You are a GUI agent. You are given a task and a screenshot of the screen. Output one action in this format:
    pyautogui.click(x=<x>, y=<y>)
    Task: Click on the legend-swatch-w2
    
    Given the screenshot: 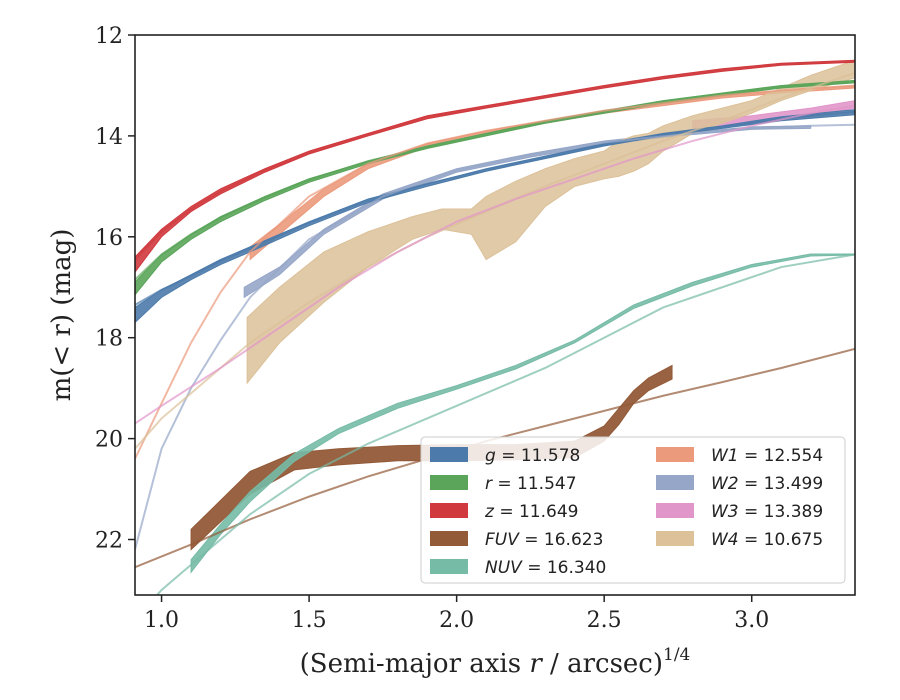 What is the action you would take?
    pyautogui.click(x=675, y=482)
    